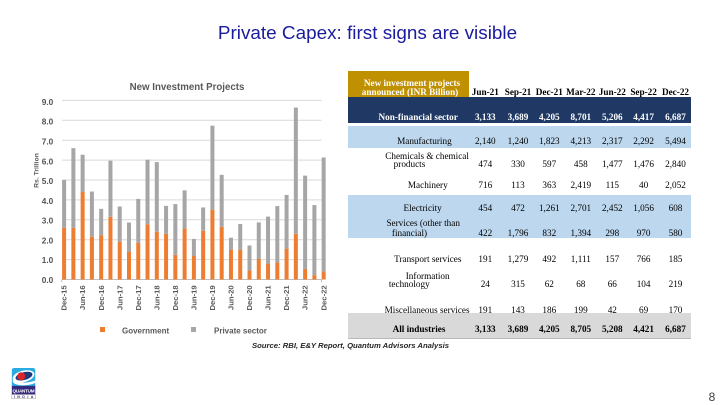  I want to click on svg-text: 4.0, so click(48, 201).